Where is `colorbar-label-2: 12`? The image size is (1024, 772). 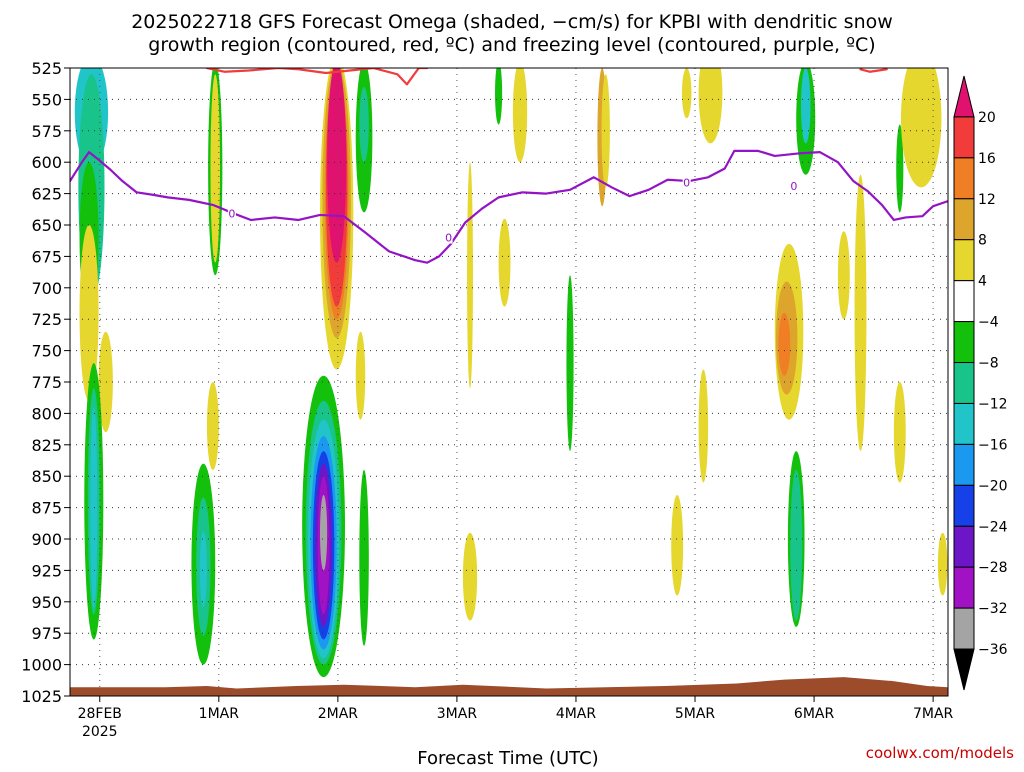 colorbar-label-2: 12 is located at coordinates (987, 200).